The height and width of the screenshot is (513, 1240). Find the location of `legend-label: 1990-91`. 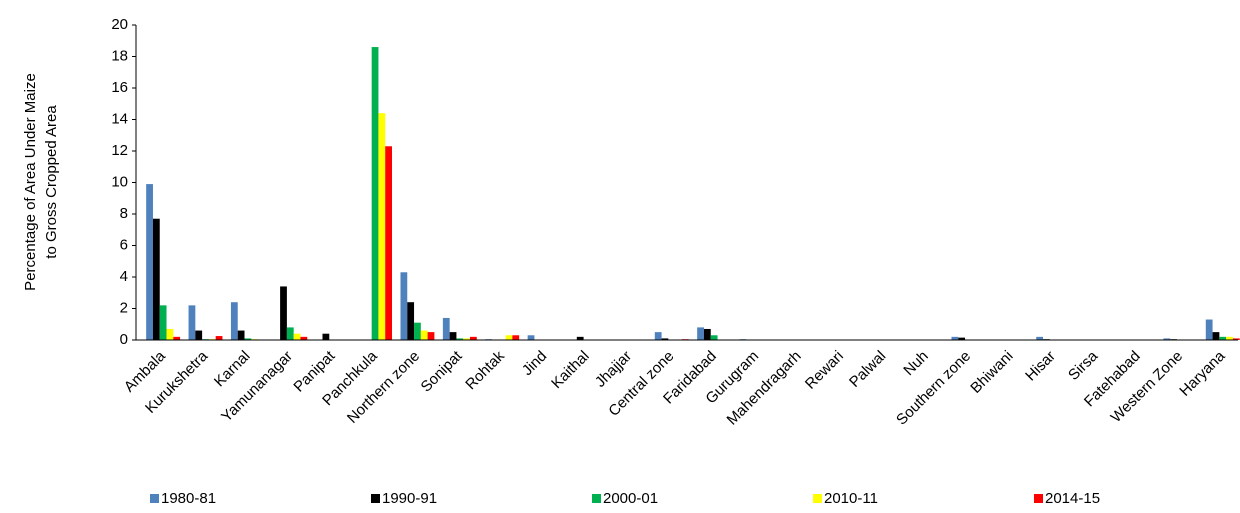

legend-label: 1990-91 is located at coordinates (409, 498).